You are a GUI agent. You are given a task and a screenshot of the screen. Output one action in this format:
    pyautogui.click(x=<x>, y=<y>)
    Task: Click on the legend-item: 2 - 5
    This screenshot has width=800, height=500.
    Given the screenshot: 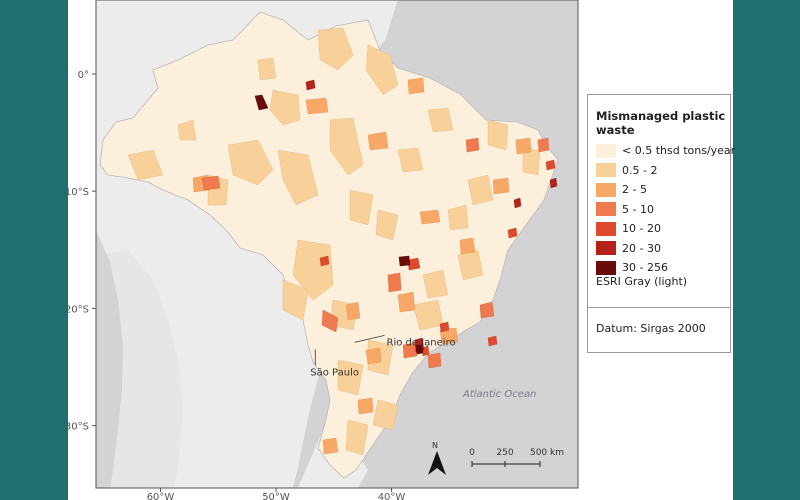 What is the action you would take?
    pyautogui.click(x=621, y=189)
    